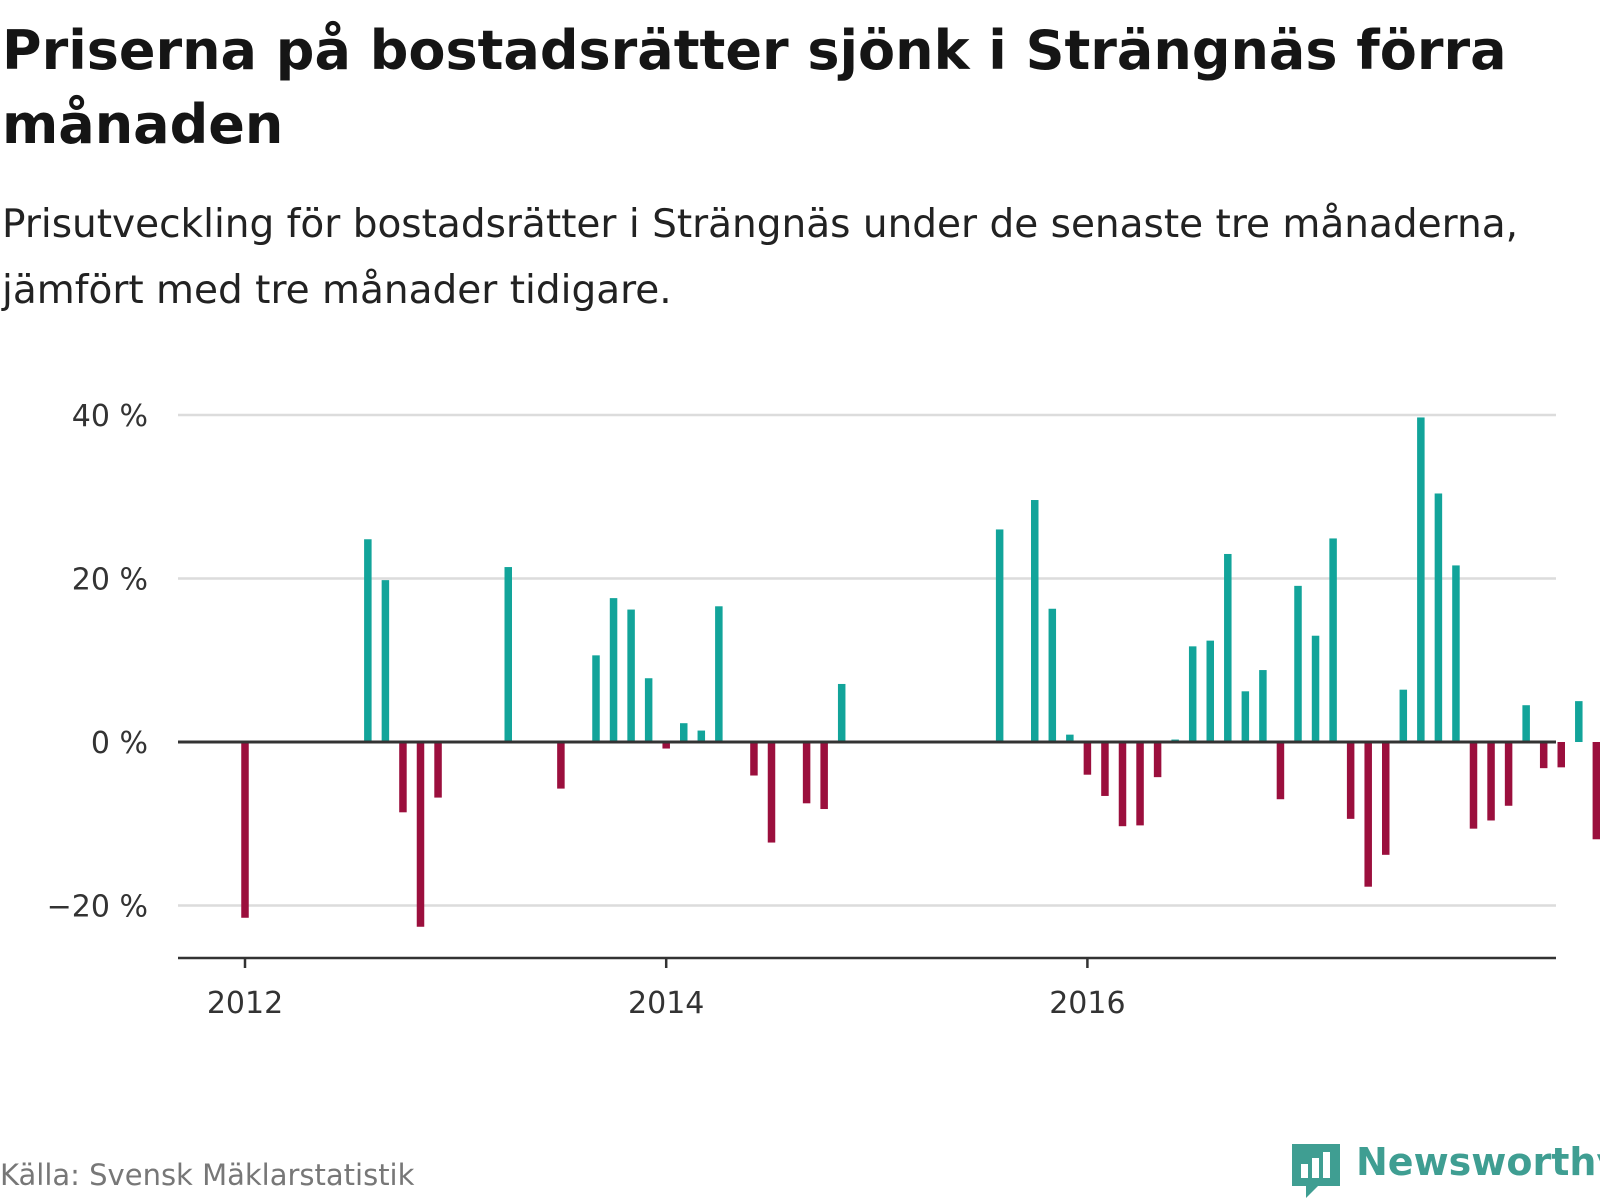  What do you see at coordinates (867, 988) in the screenshot?
I see `x-axis: 201220142016201920212023` at bounding box center [867, 988].